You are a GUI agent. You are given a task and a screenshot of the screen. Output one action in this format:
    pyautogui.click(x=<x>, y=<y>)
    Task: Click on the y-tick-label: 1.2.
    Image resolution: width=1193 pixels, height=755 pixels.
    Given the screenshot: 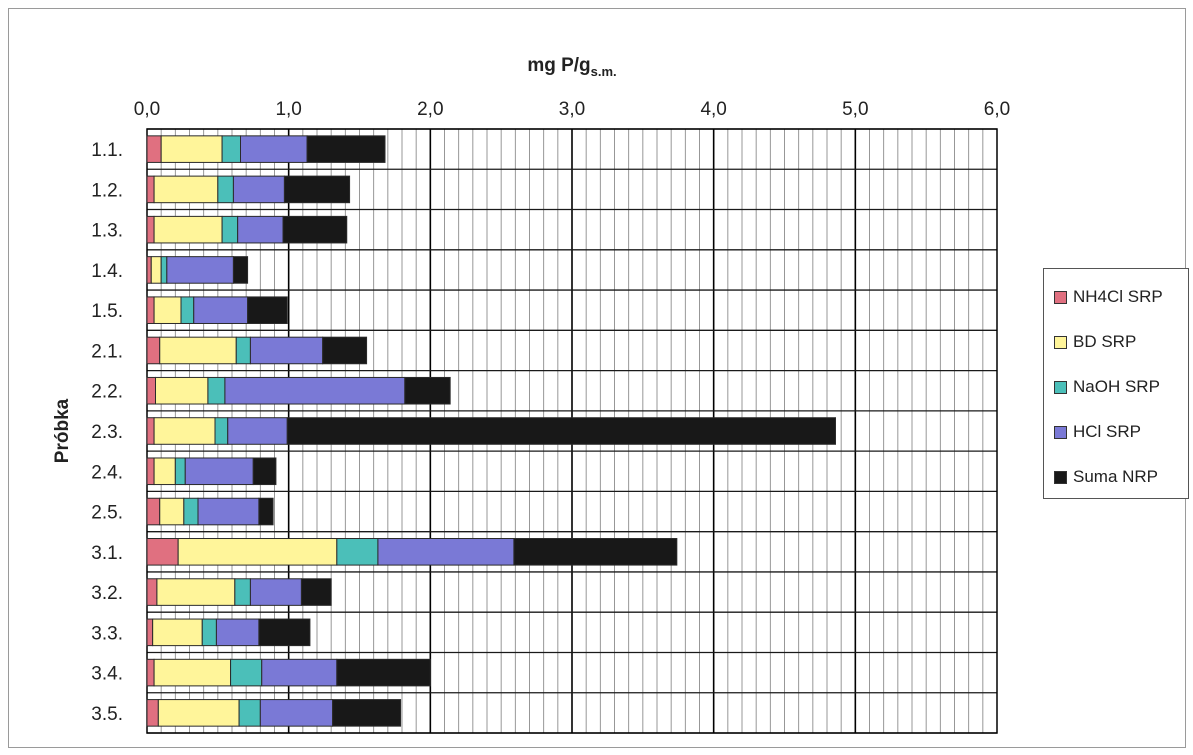 What is the action you would take?
    pyautogui.click(x=107, y=190)
    